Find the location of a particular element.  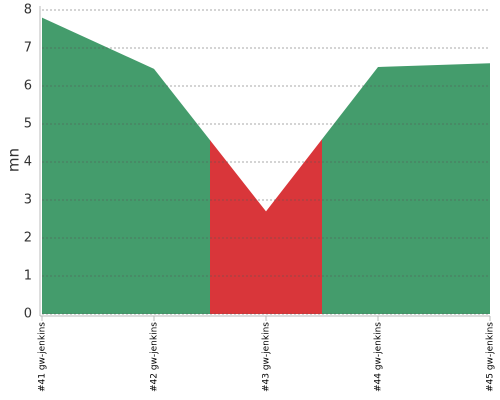

x-tick-label: #41 gw-jenkins is located at coordinates (43, 357).